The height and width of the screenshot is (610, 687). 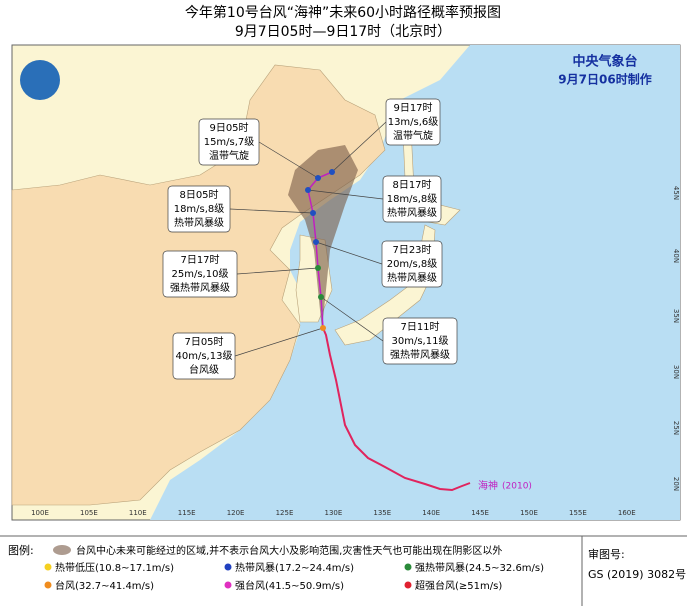 I want to click on forecast-wind: 40m/s,13级, so click(x=204, y=356).